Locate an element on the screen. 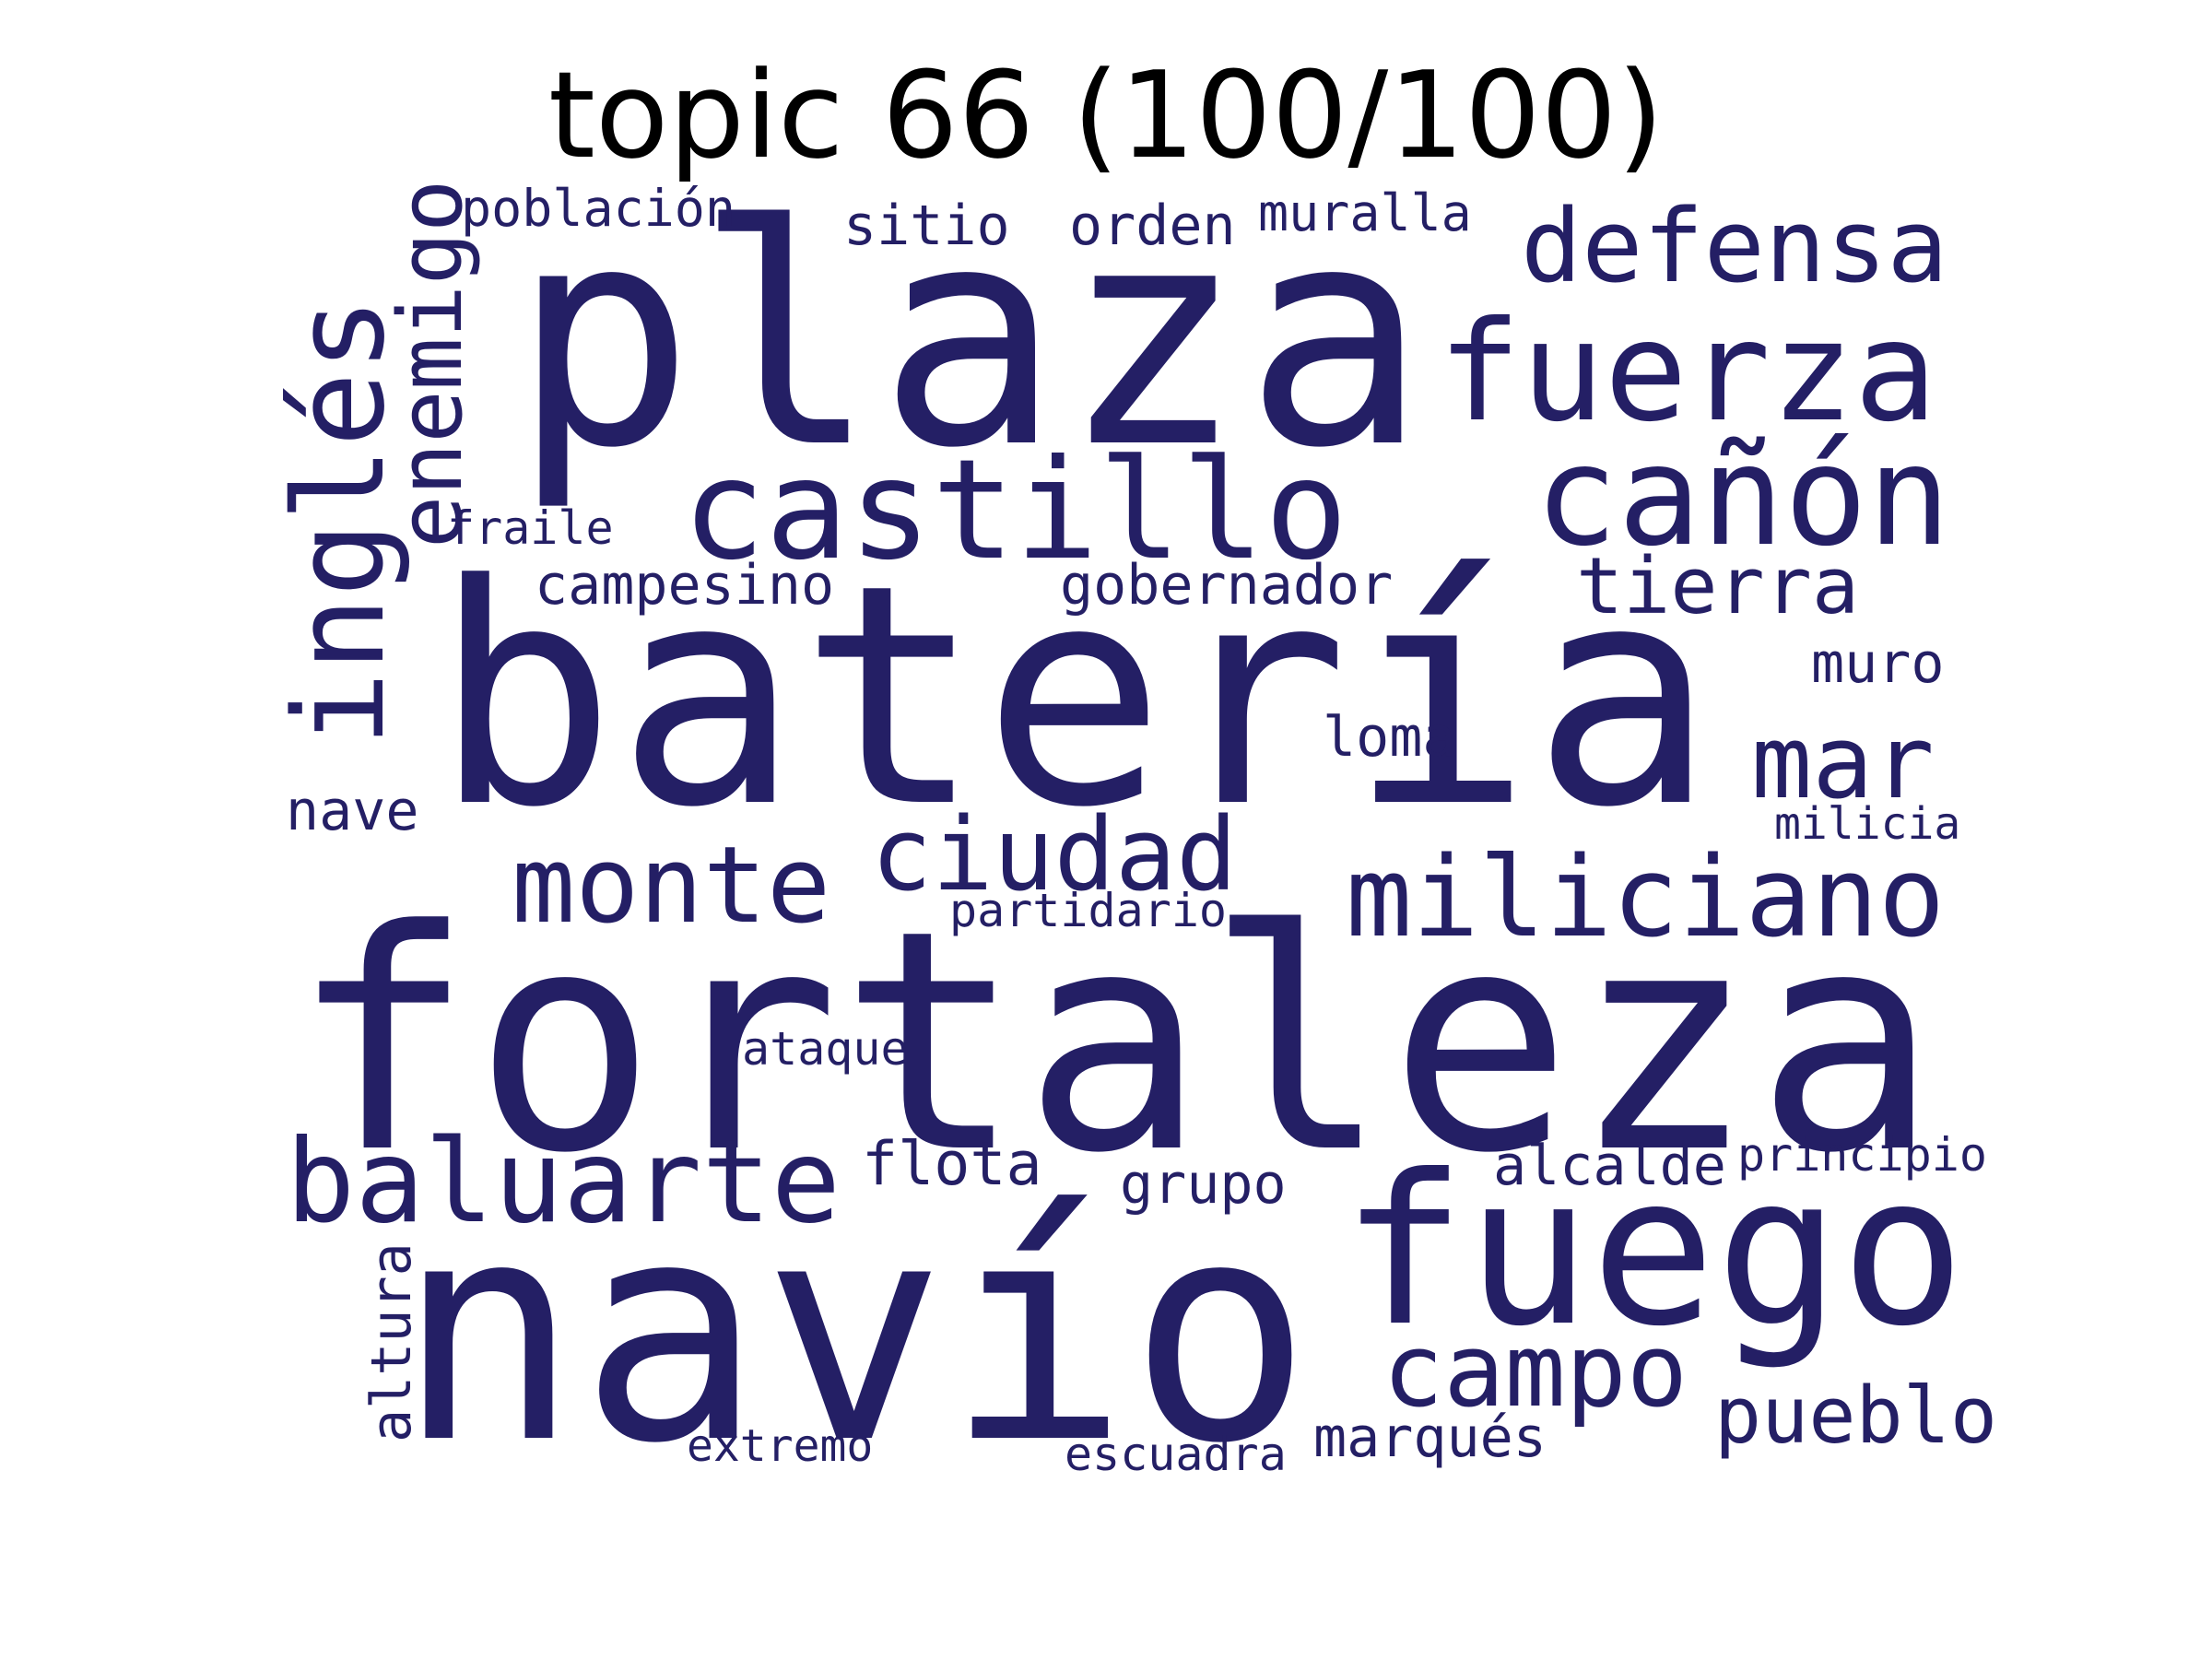  word-escuadra: escuadra is located at coordinates (1176, 1454).